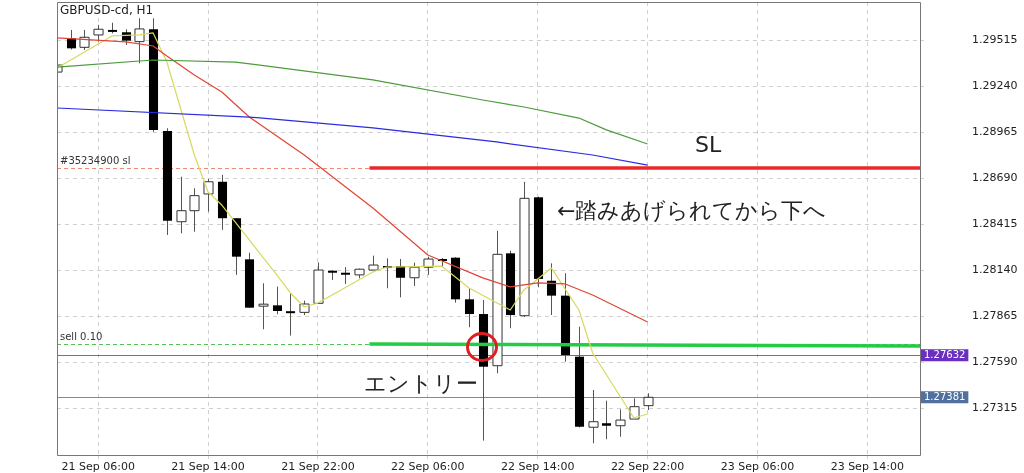 The image size is (1024, 473). What do you see at coordinates (421, 383) in the screenshot?
I see `annotation: エントリー` at bounding box center [421, 383].